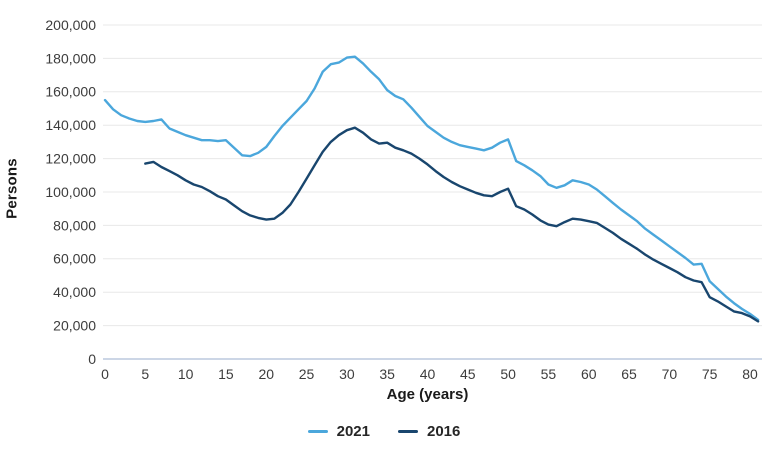 Image resolution: width=768 pixels, height=450 pixels. What do you see at coordinates (266, 374) in the screenshot?
I see `x-tick-label: 20` at bounding box center [266, 374].